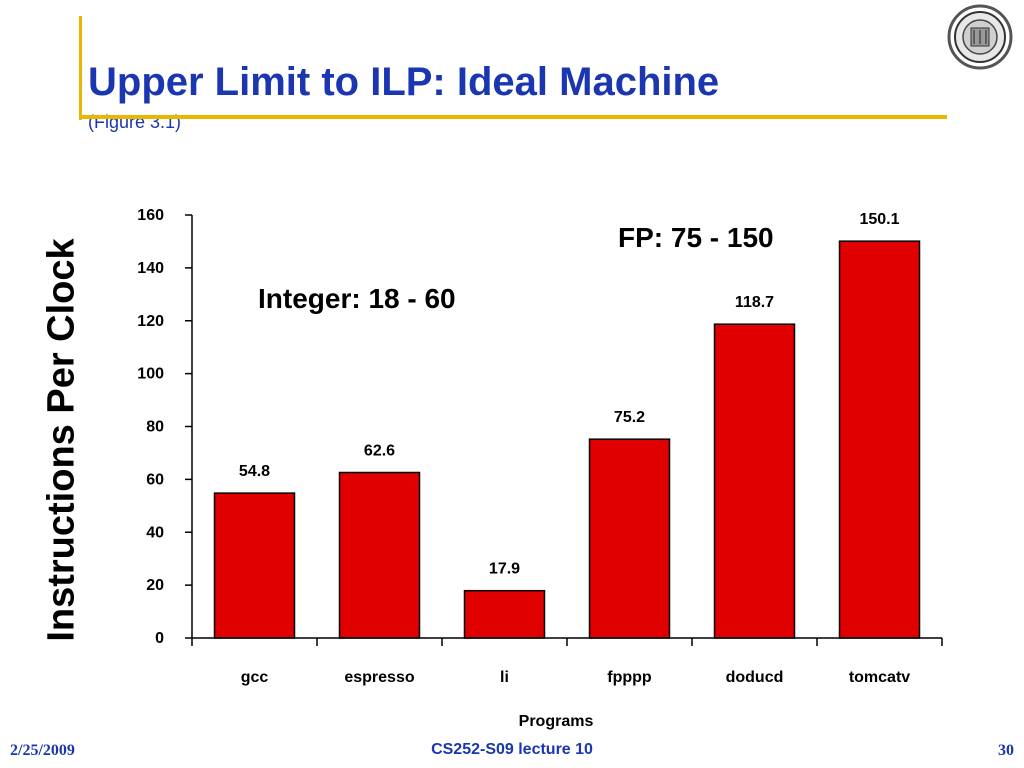 Image resolution: width=1024 pixels, height=768 pixels. Describe the element at coordinates (150, 321) in the screenshot. I see `y-tick-label: 120` at that location.